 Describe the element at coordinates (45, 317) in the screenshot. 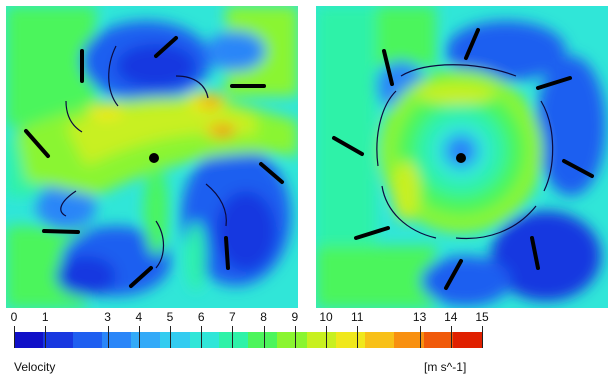

I see `colorbar-tick-label: 1` at that location.